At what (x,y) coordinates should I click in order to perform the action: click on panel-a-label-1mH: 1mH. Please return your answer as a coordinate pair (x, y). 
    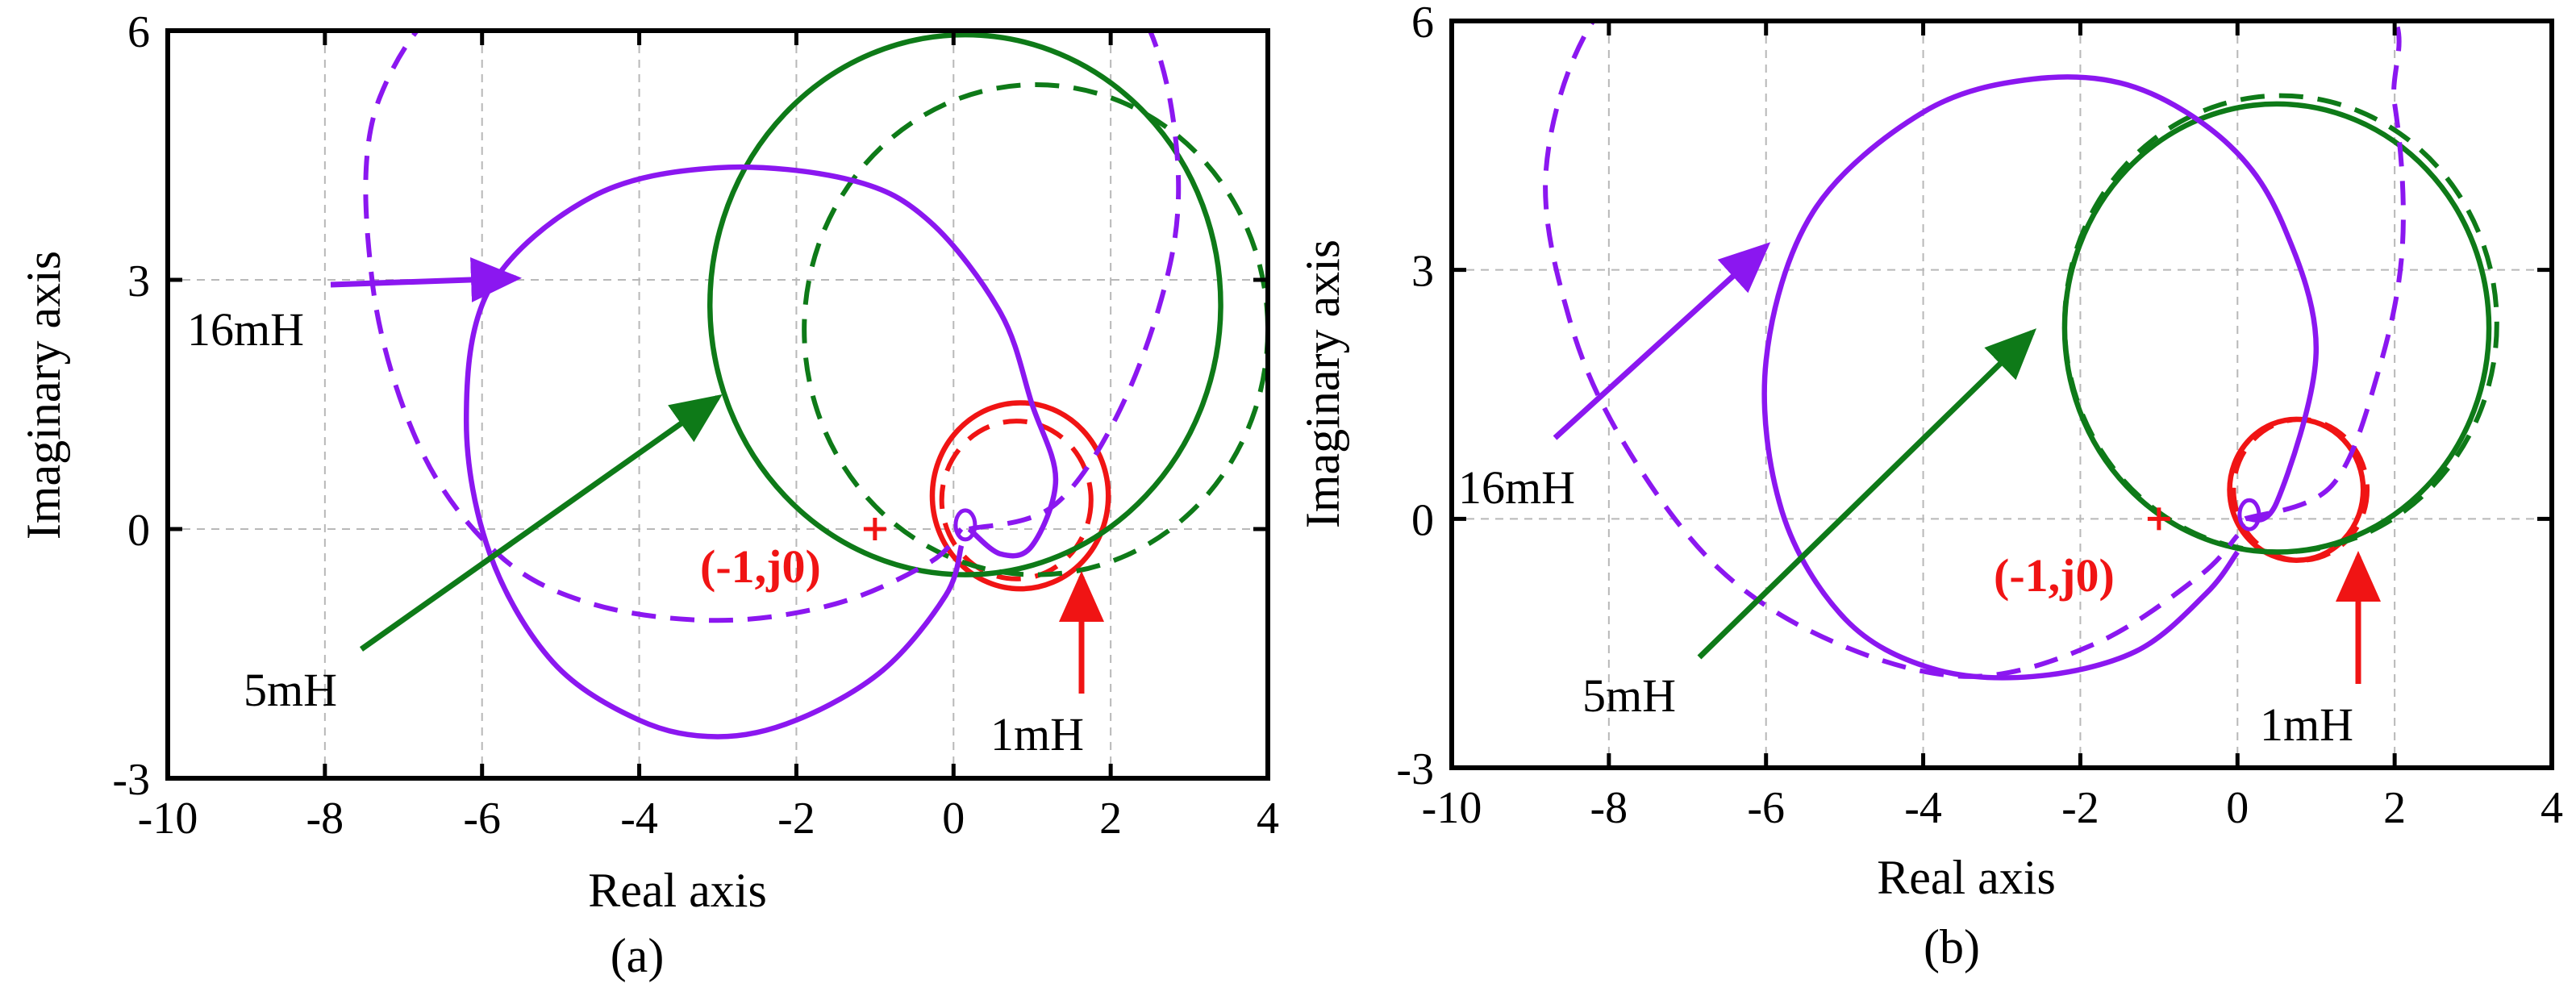
    Looking at the image, I should click on (1037, 735).